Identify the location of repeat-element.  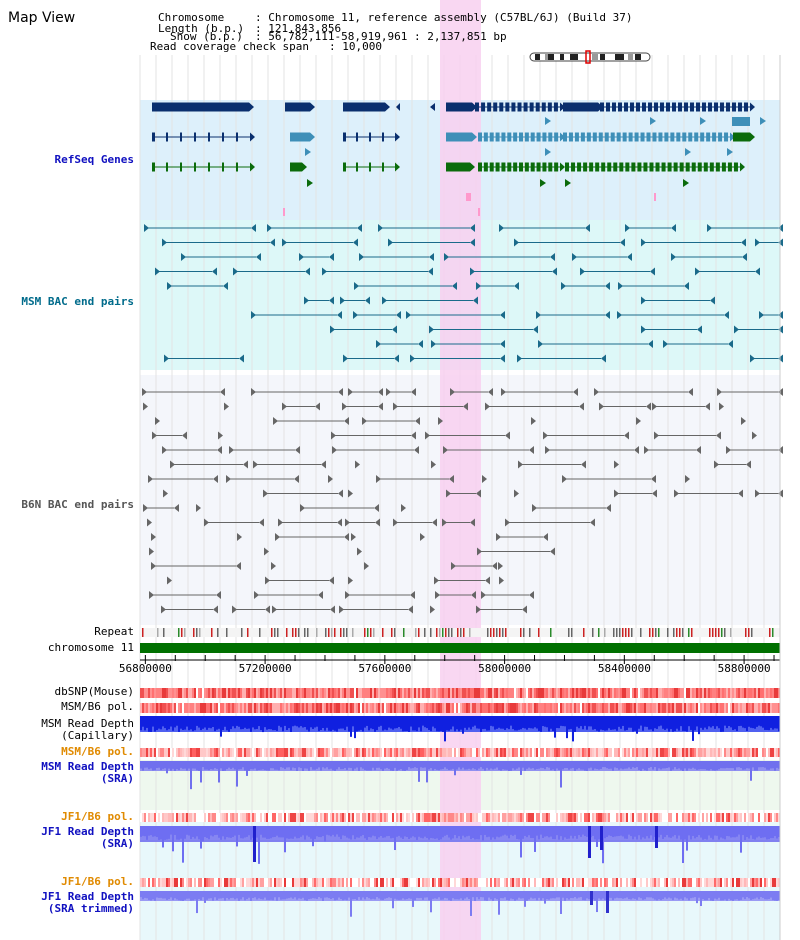
(443, 632).